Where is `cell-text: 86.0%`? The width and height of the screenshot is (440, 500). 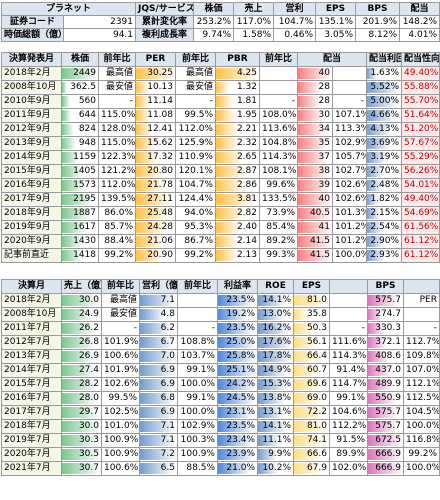 cell-text: 86.0% is located at coordinates (118, 213).